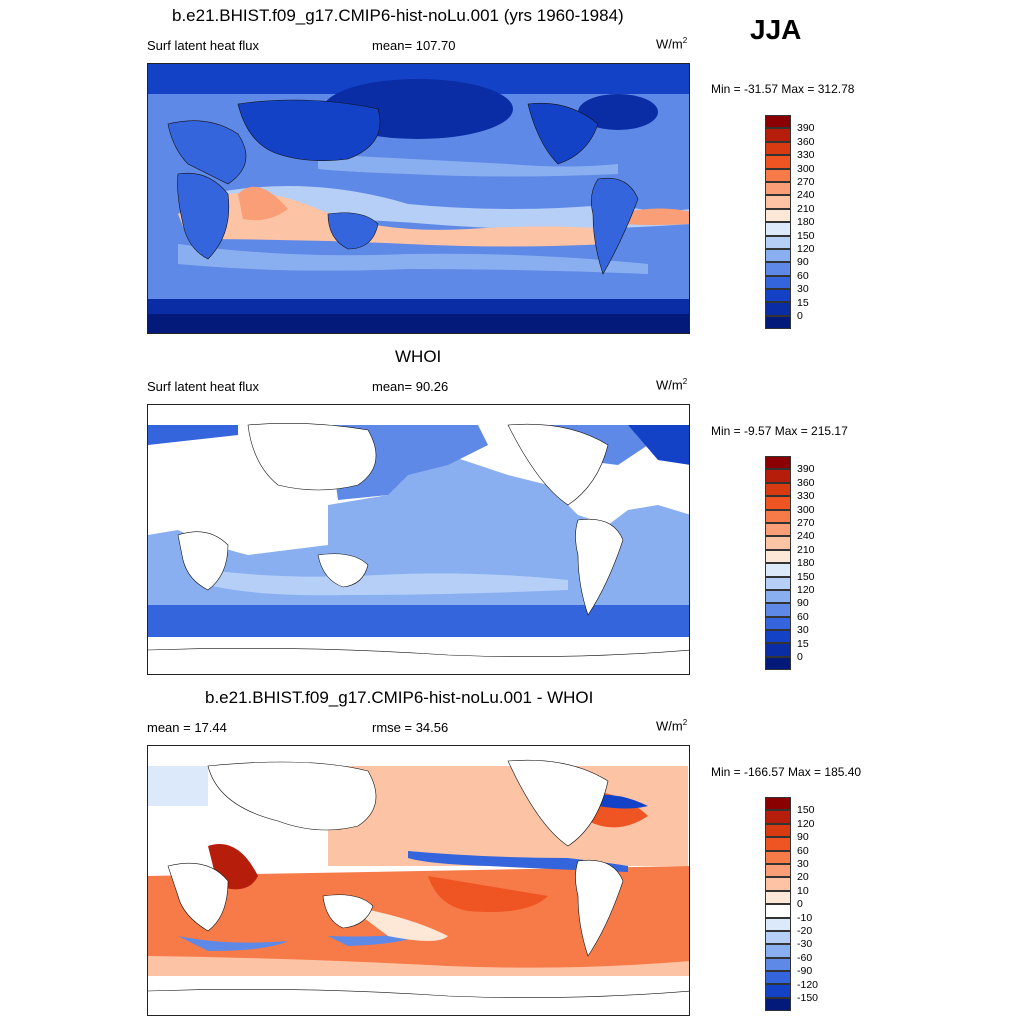  What do you see at coordinates (808, 998) in the screenshot?
I see `colorbar-tick-label: -150` at bounding box center [808, 998].